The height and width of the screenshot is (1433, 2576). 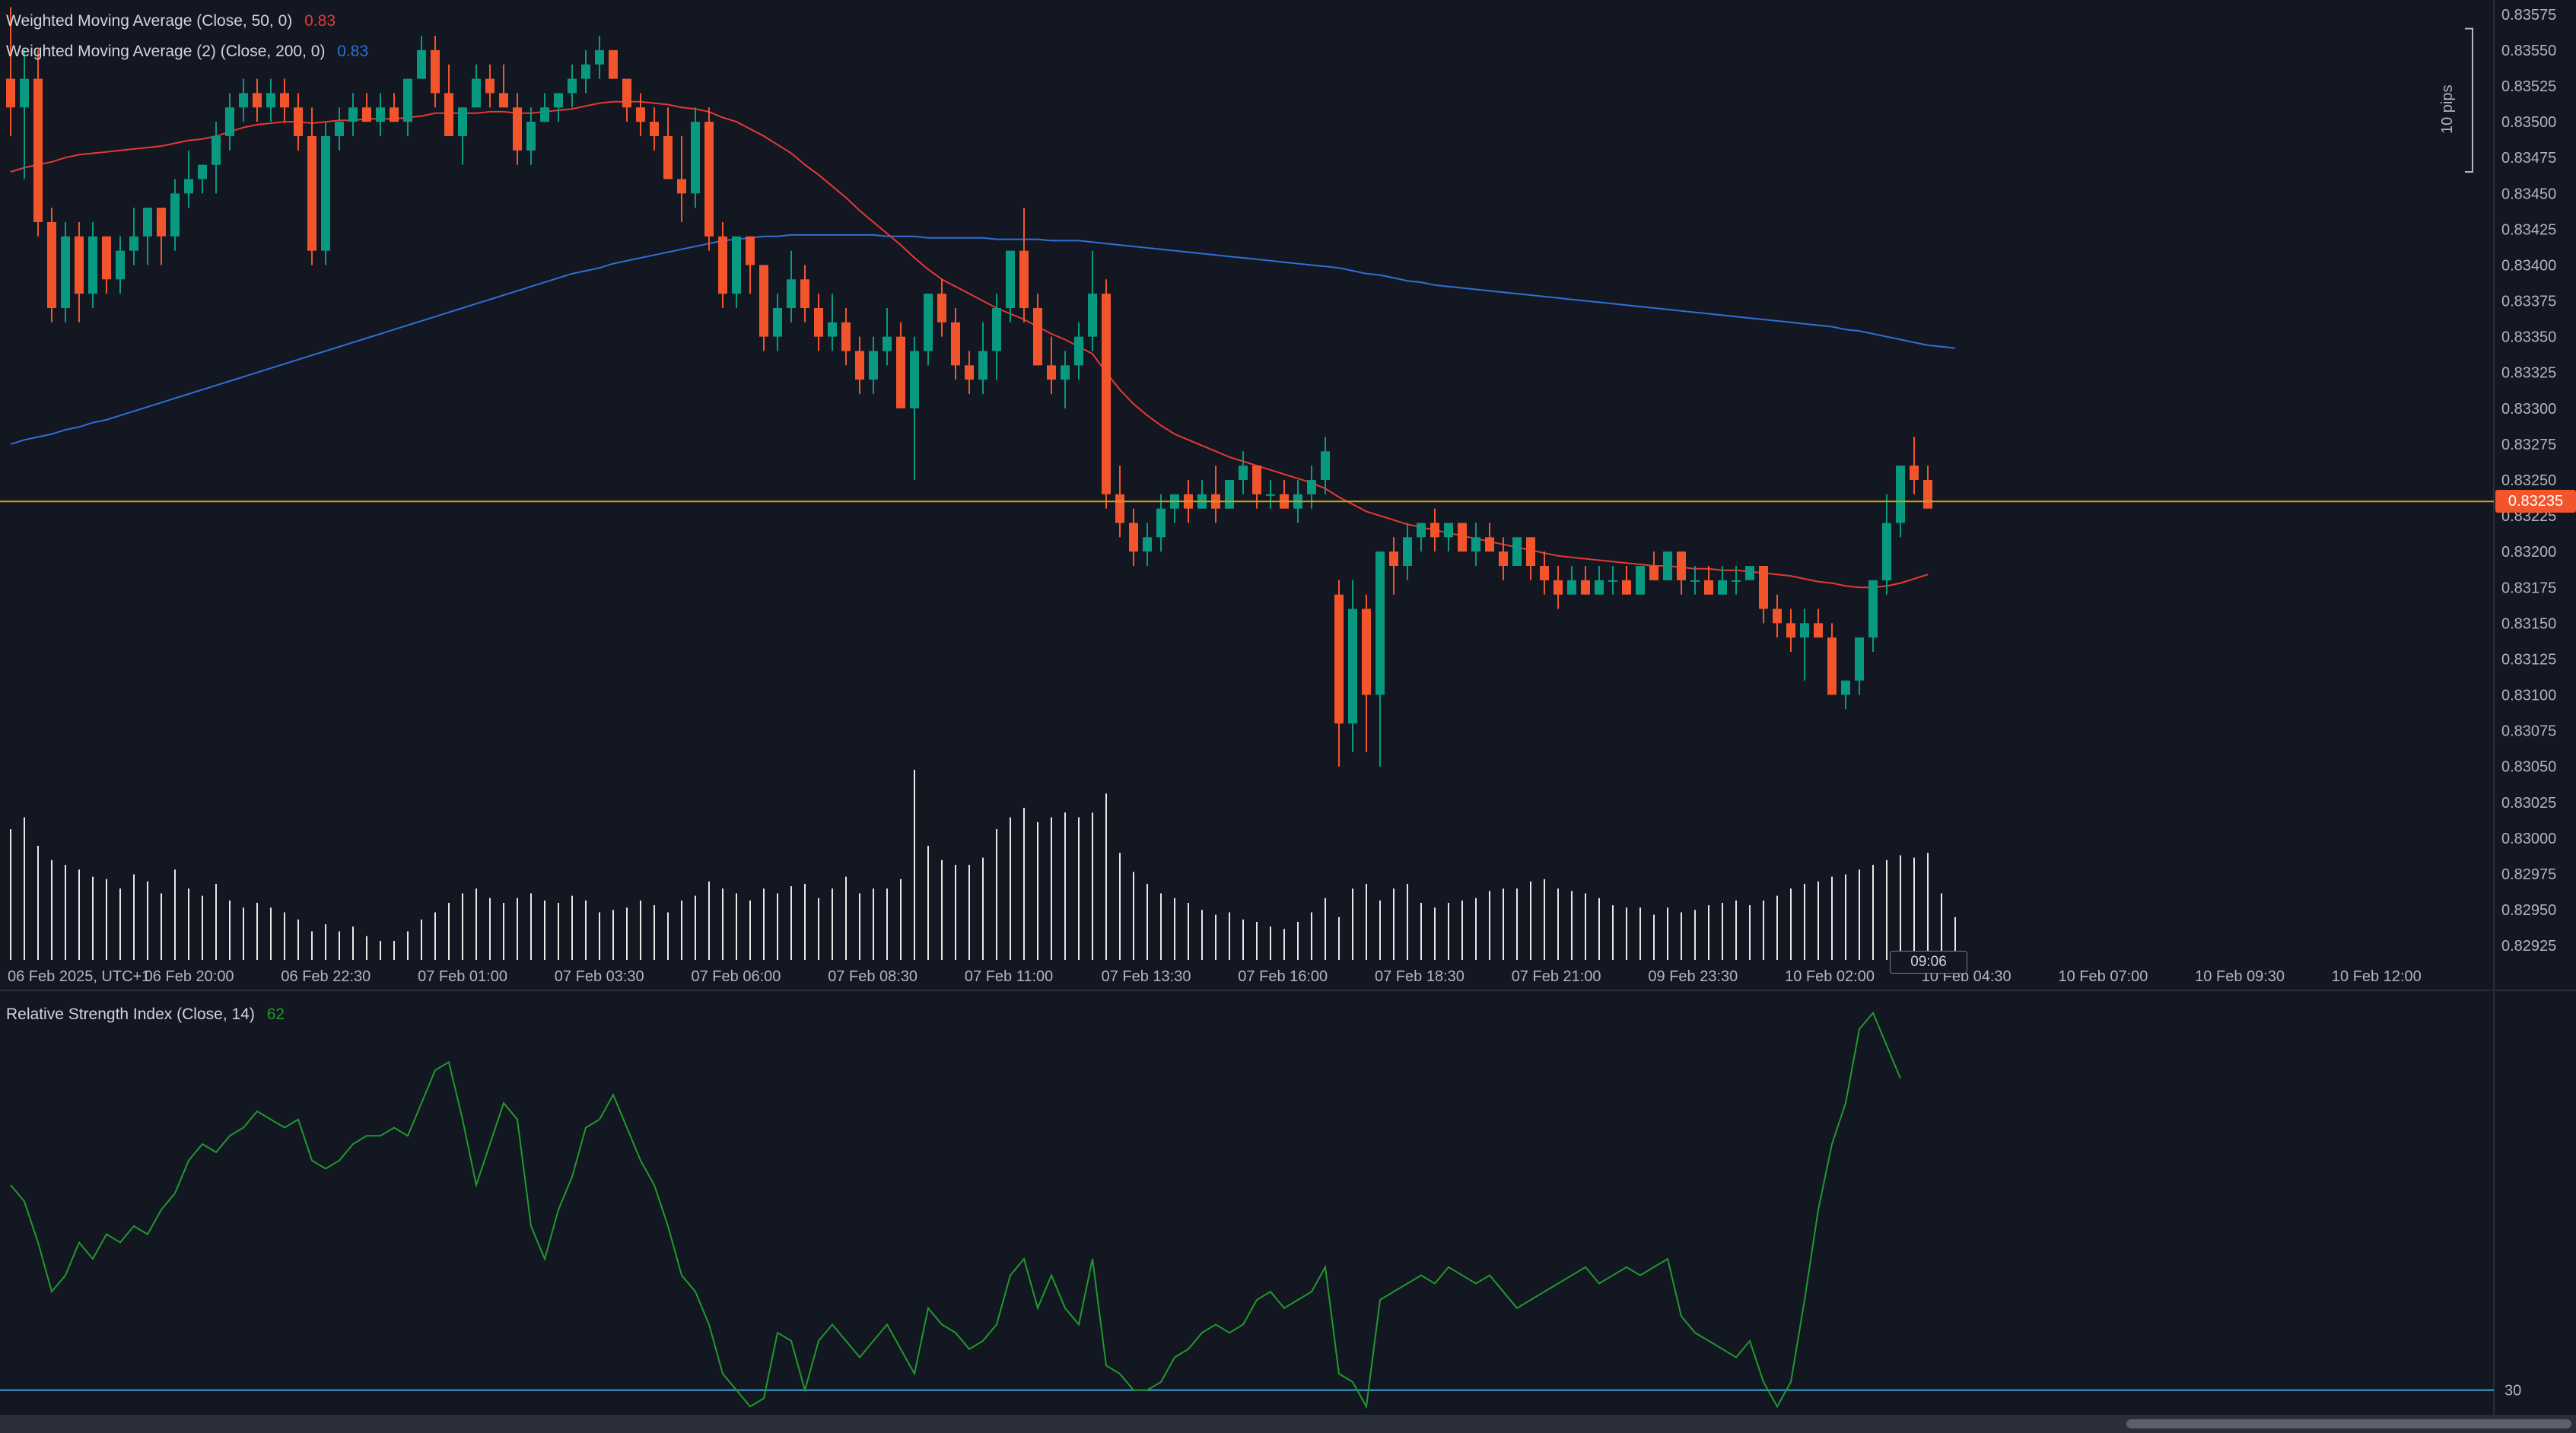 I want to click on price-tick-label: 0.83175, so click(x=2528, y=588).